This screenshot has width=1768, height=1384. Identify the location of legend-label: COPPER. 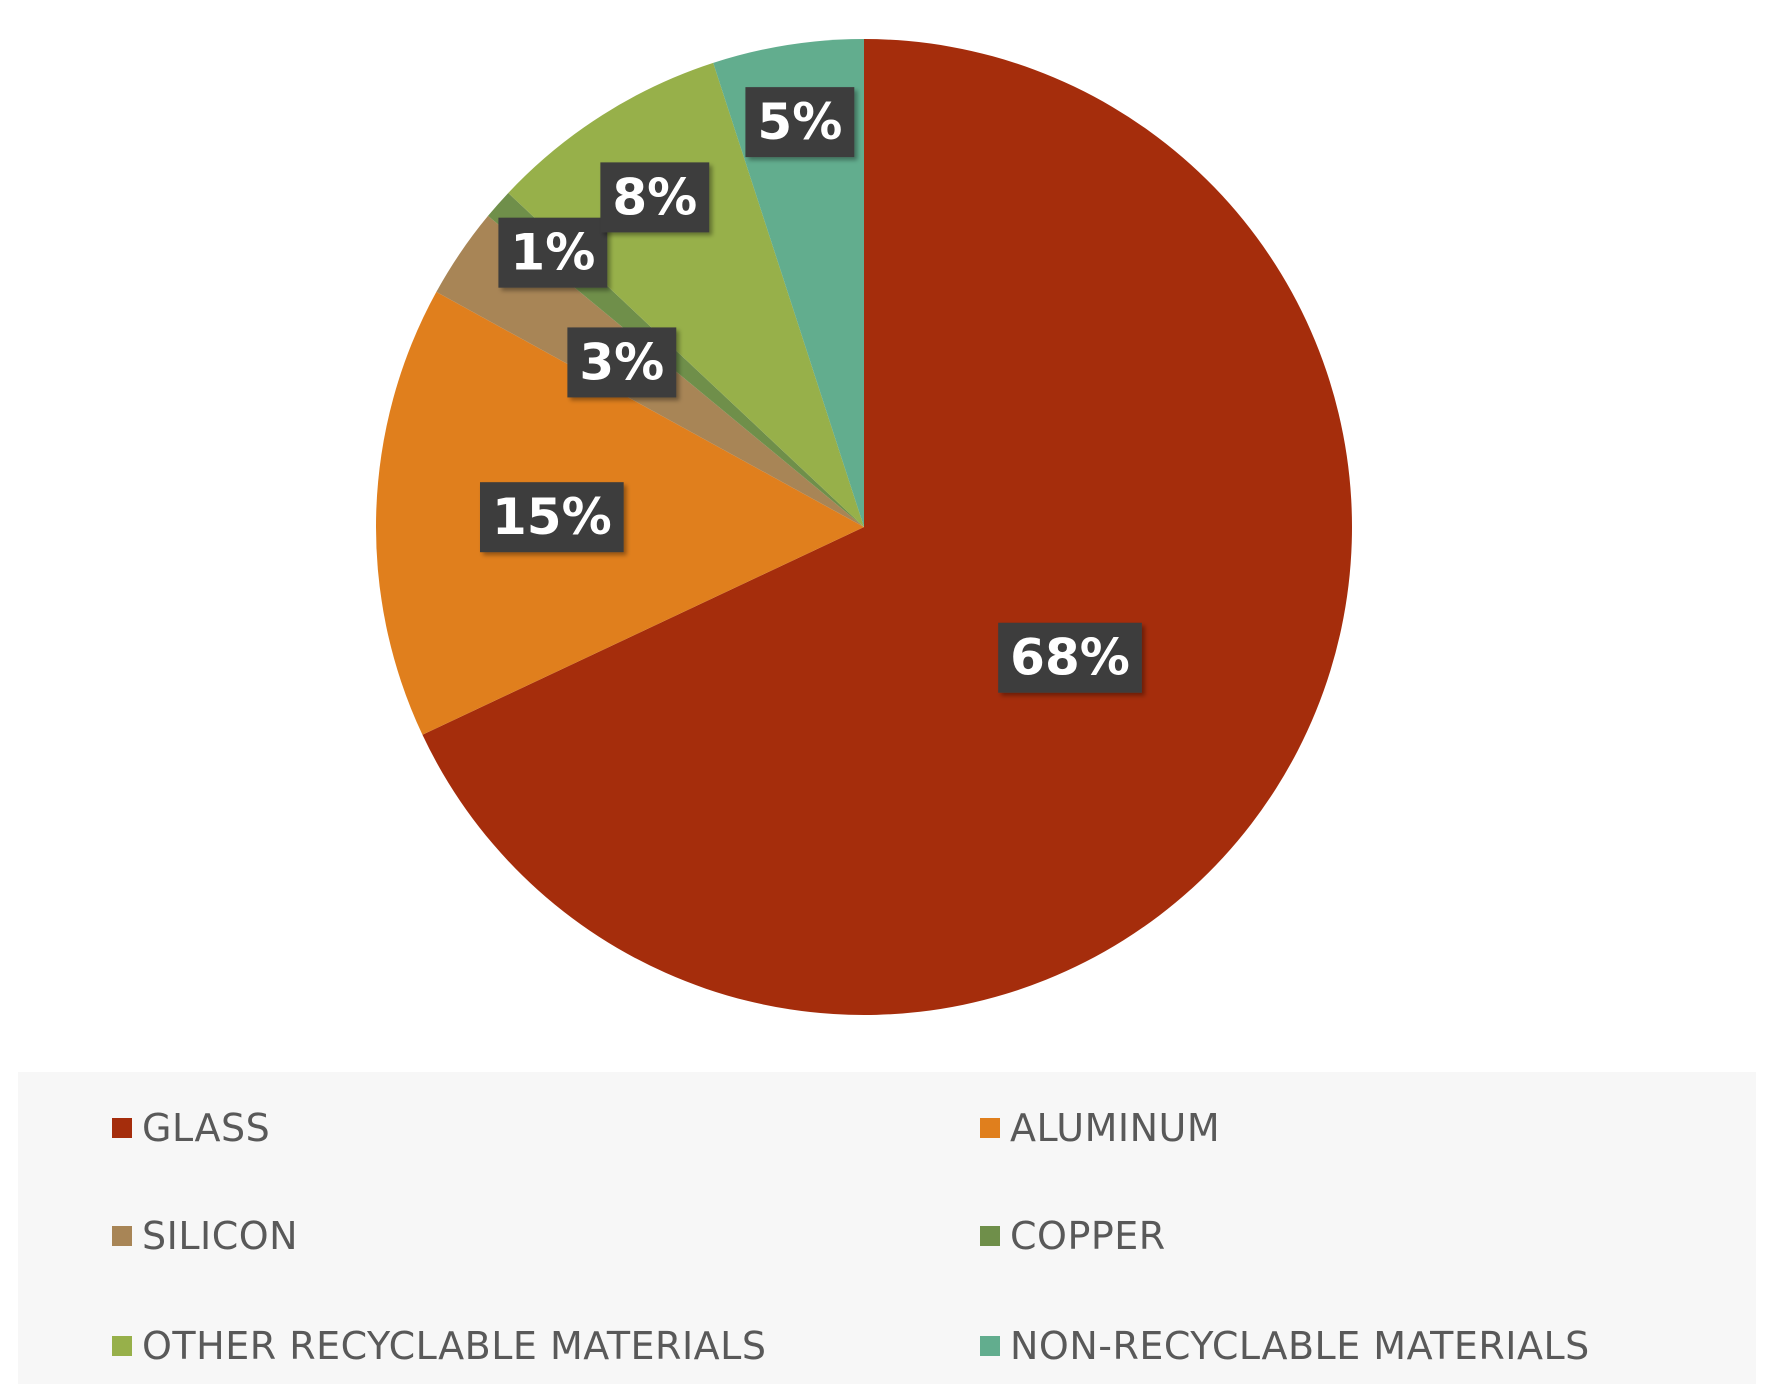
(1088, 1236).